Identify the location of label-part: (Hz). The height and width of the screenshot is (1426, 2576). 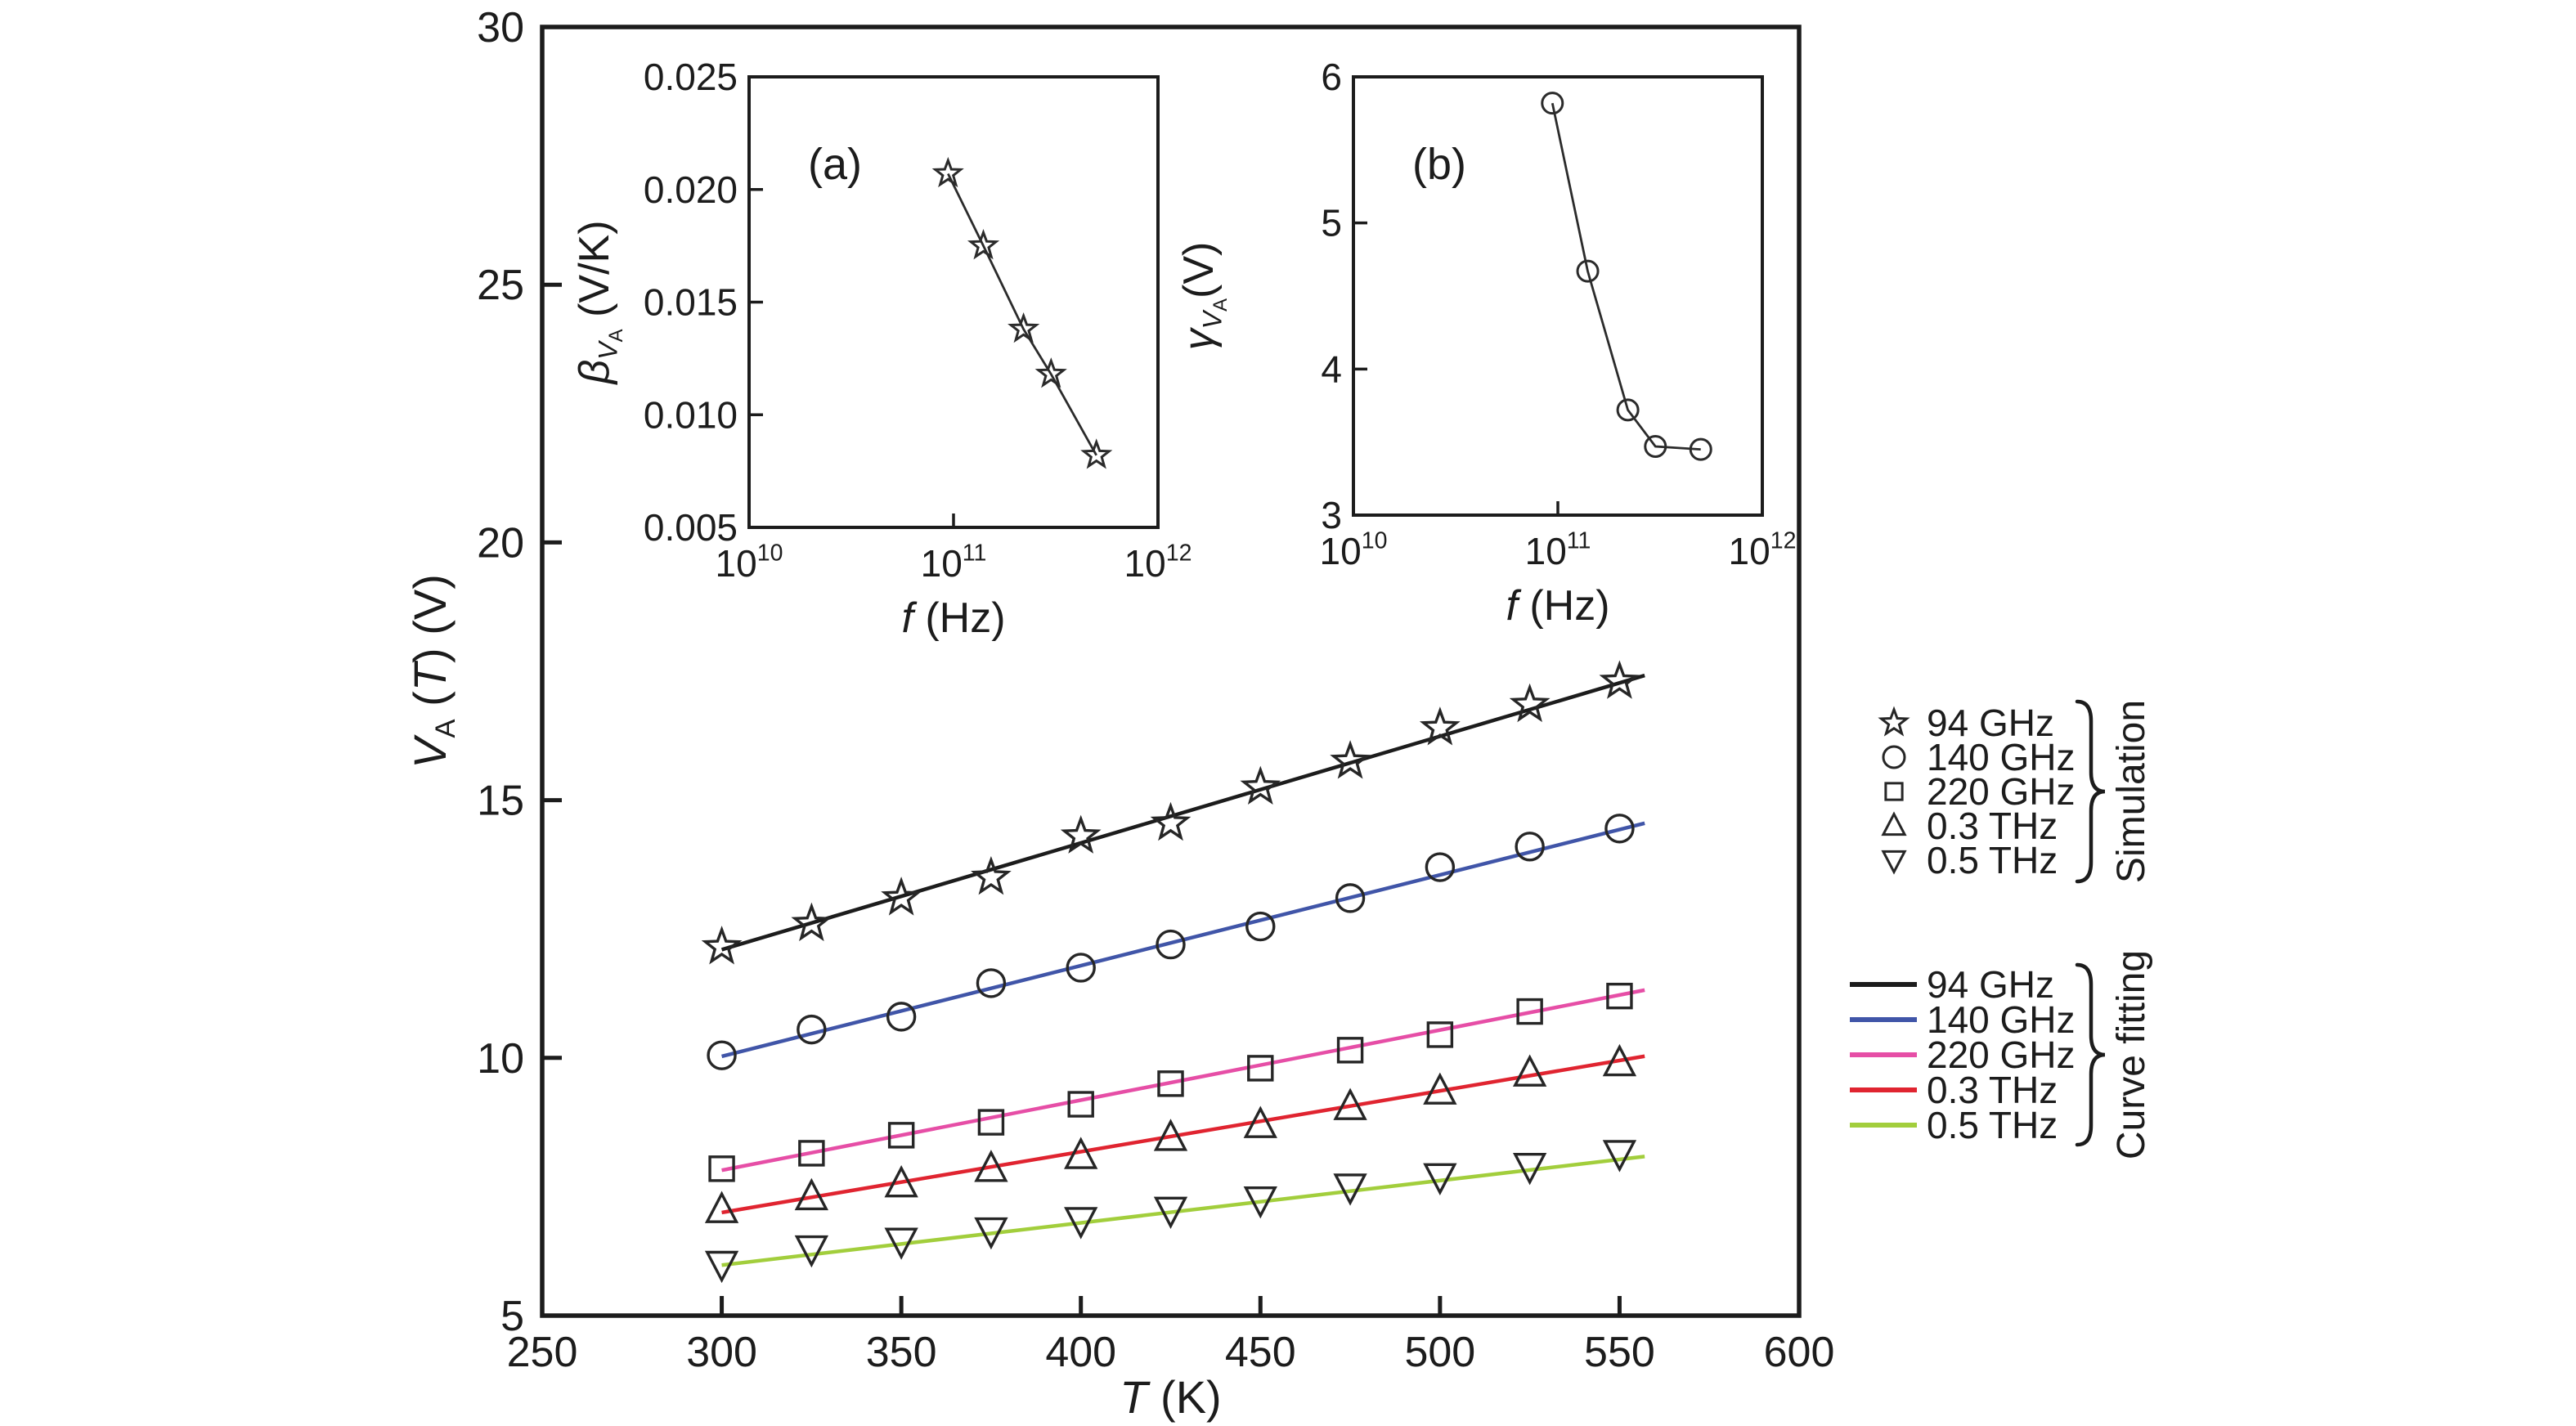
(1564, 606).